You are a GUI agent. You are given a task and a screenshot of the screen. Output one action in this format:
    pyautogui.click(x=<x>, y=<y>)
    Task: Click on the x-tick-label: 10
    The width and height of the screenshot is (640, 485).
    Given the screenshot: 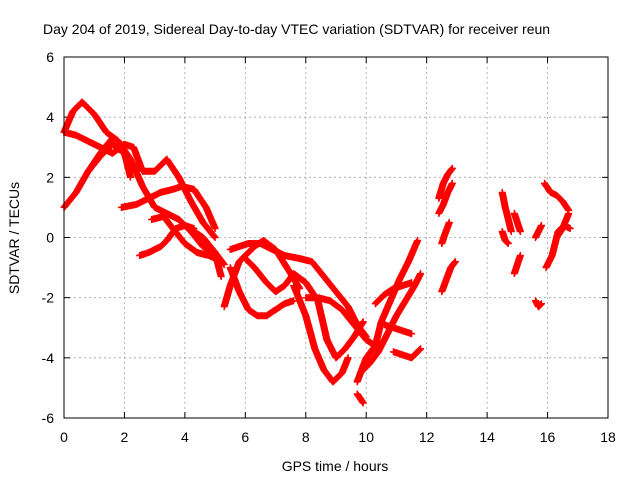 What is the action you would take?
    pyautogui.click(x=366, y=437)
    